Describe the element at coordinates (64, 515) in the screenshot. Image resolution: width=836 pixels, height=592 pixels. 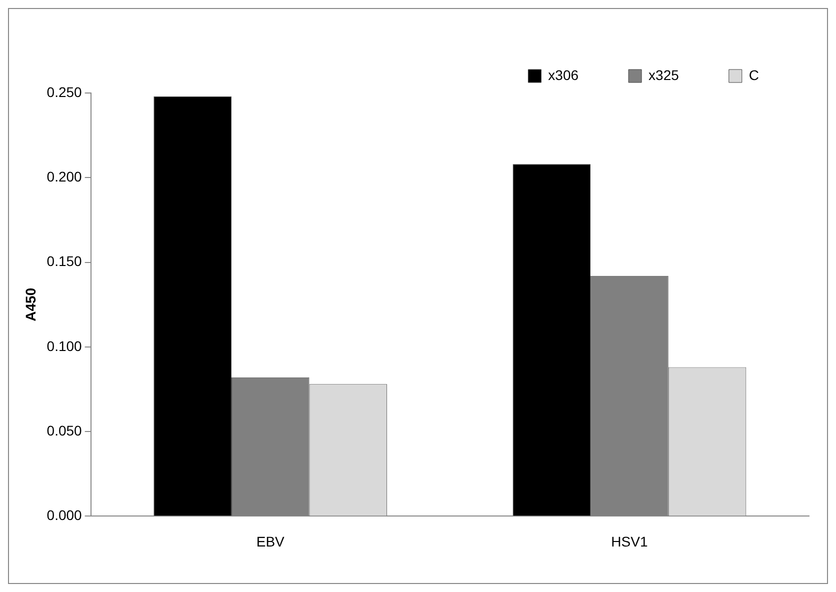
I see `y-tick-label: 0.000` at that location.